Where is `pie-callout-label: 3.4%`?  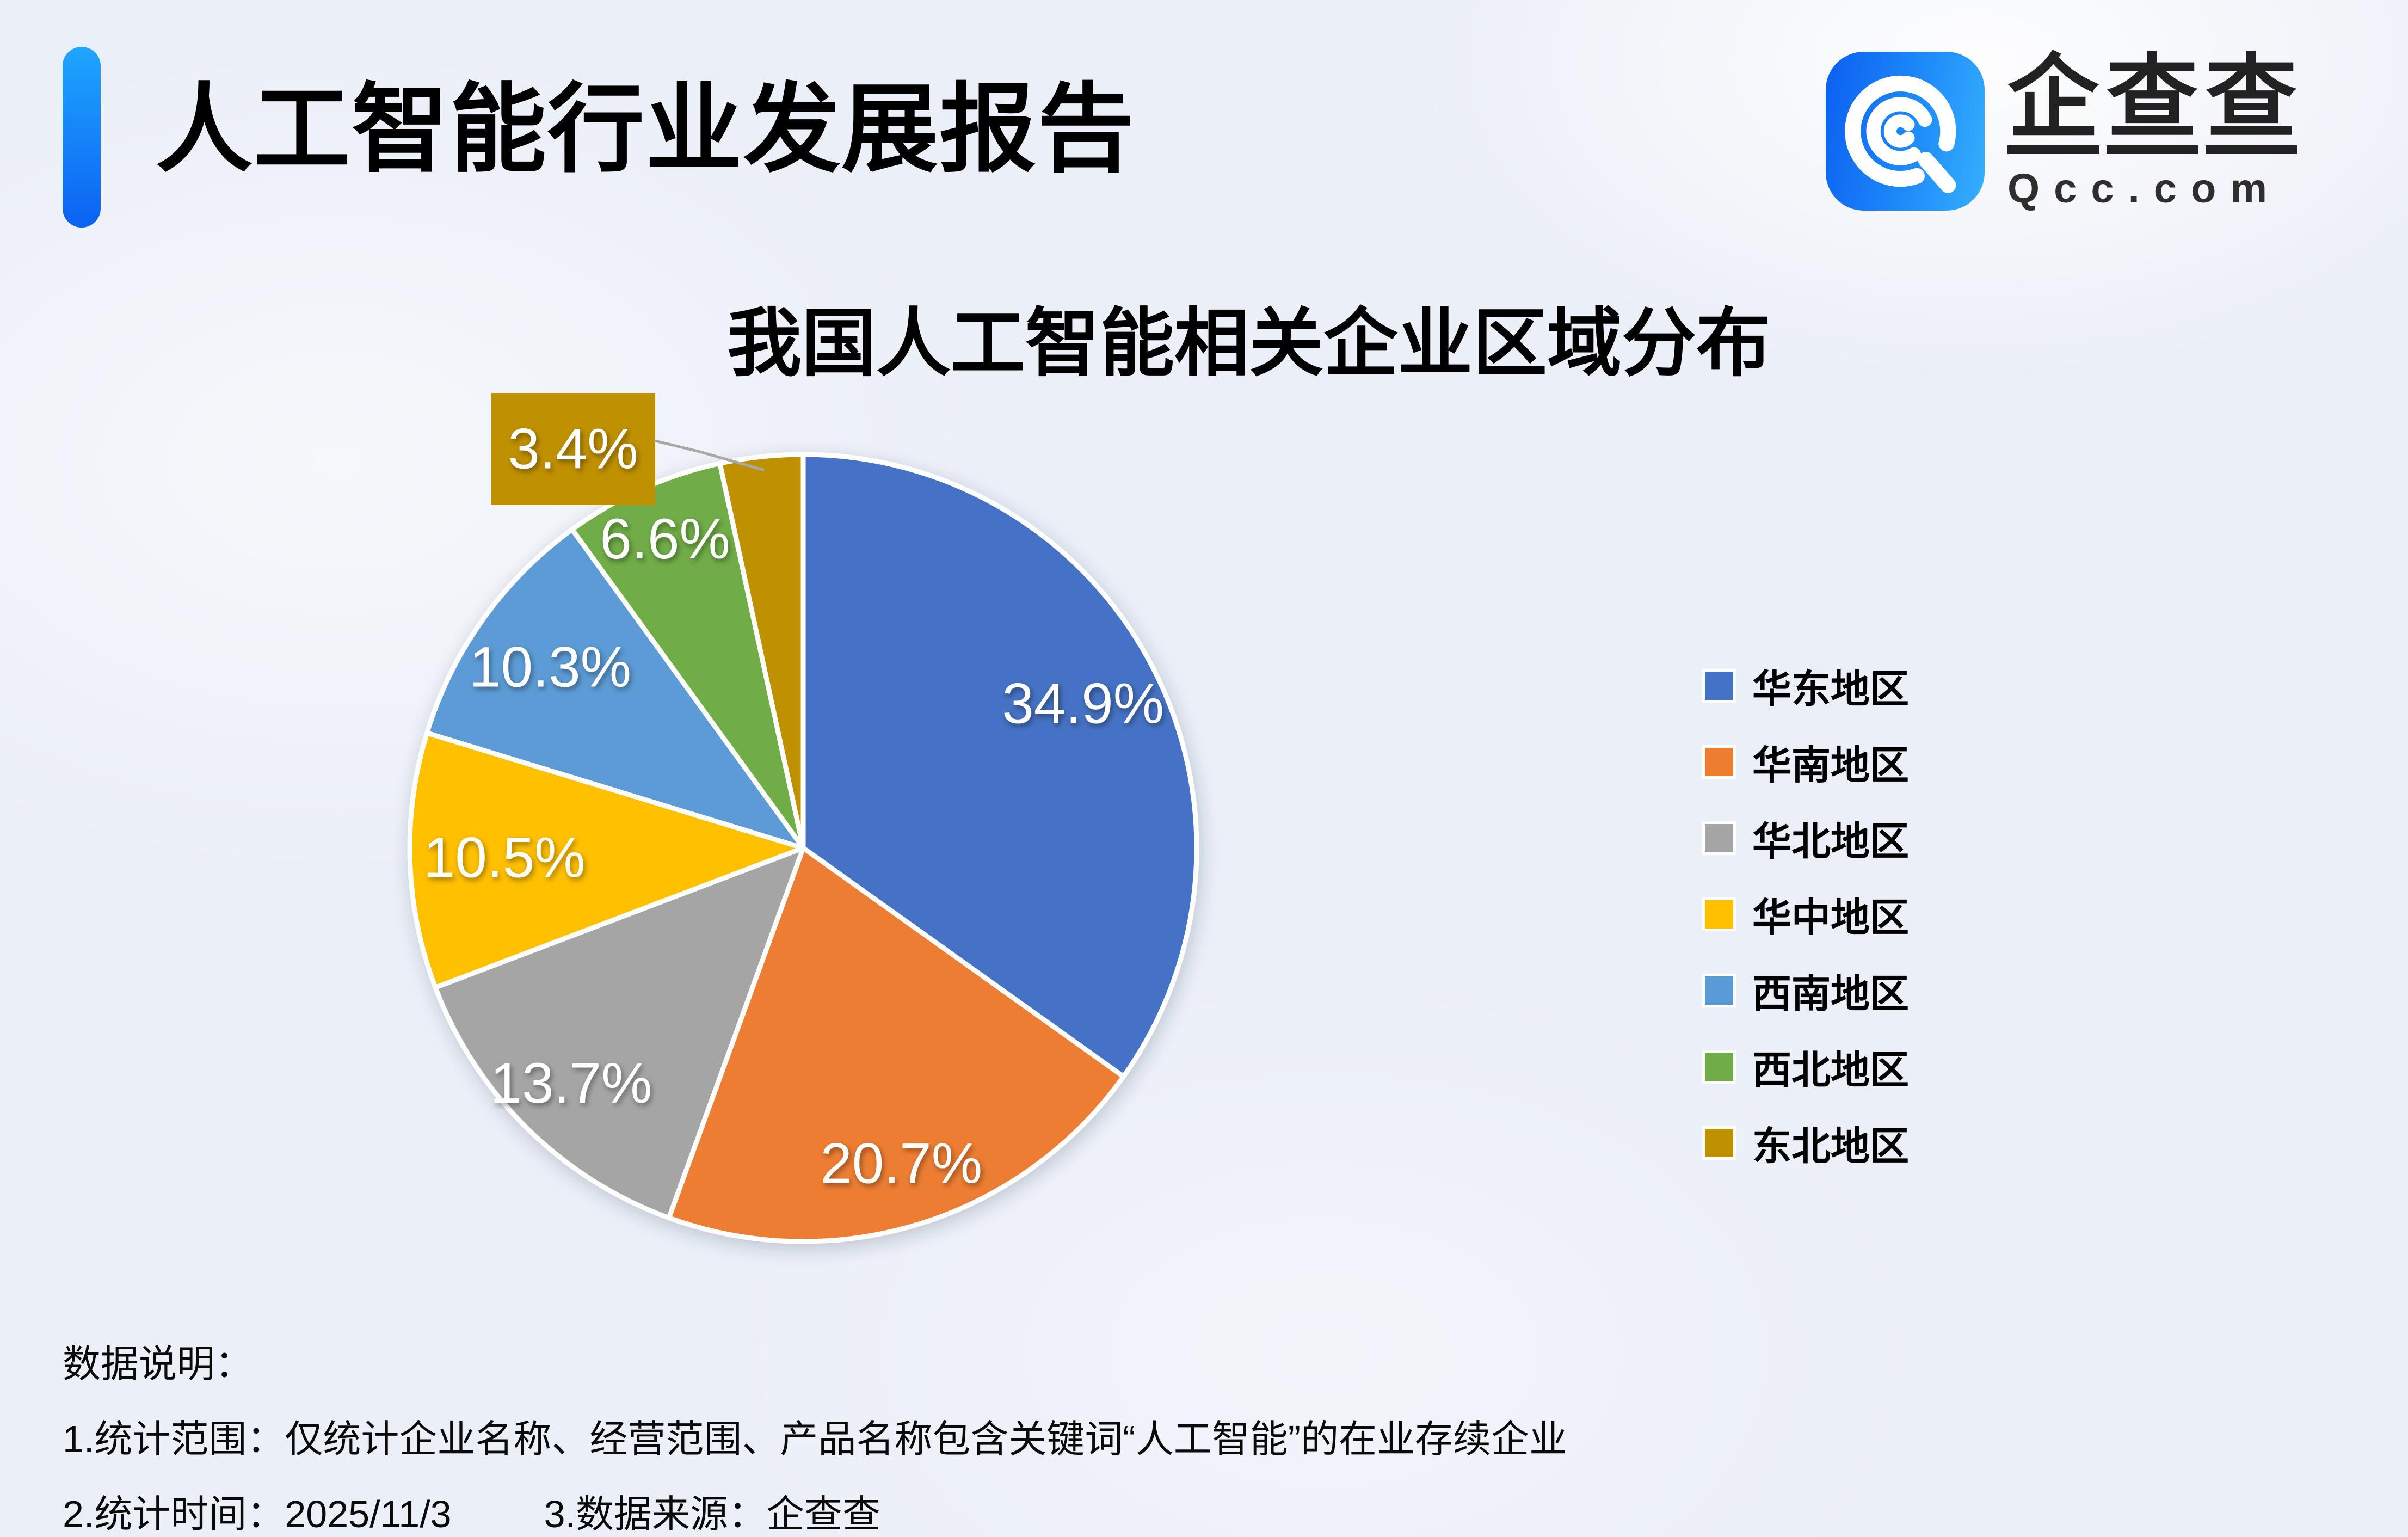 pie-callout-label: 3.4% is located at coordinates (573, 449).